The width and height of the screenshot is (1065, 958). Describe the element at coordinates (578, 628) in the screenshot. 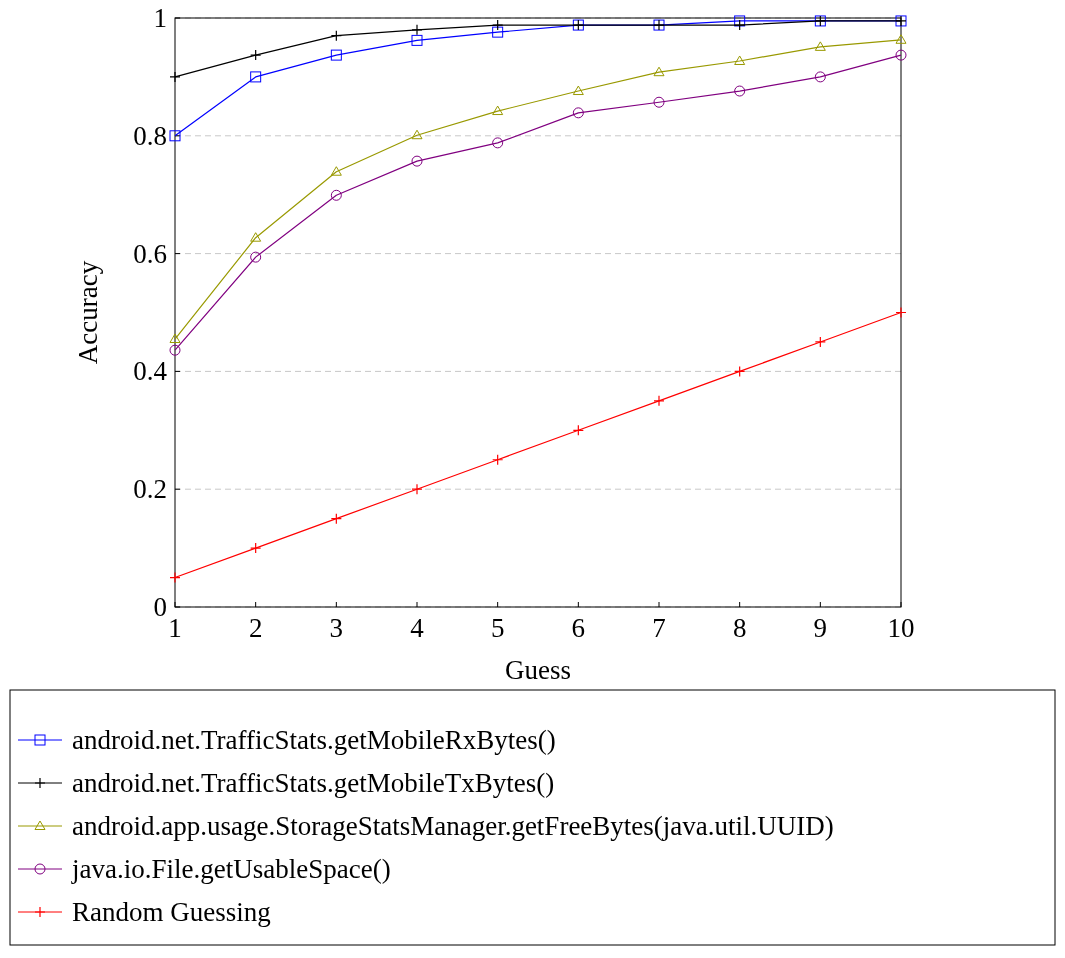

I see `x-tick-label: 6` at that location.